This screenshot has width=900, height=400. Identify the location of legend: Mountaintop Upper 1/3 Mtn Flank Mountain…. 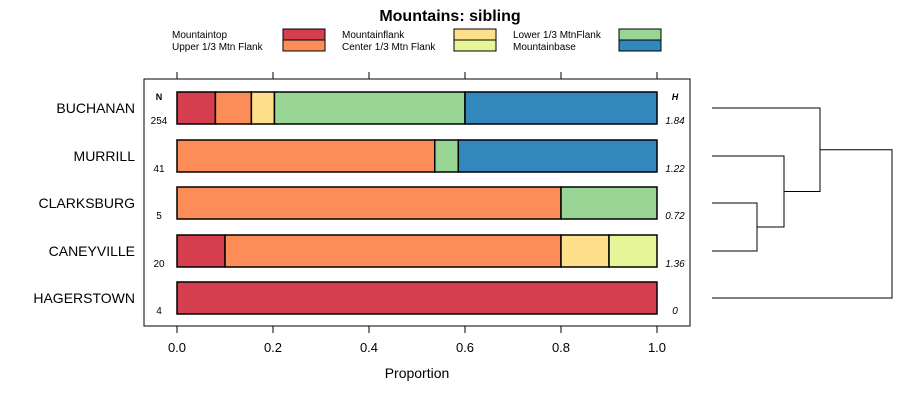
(417, 40).